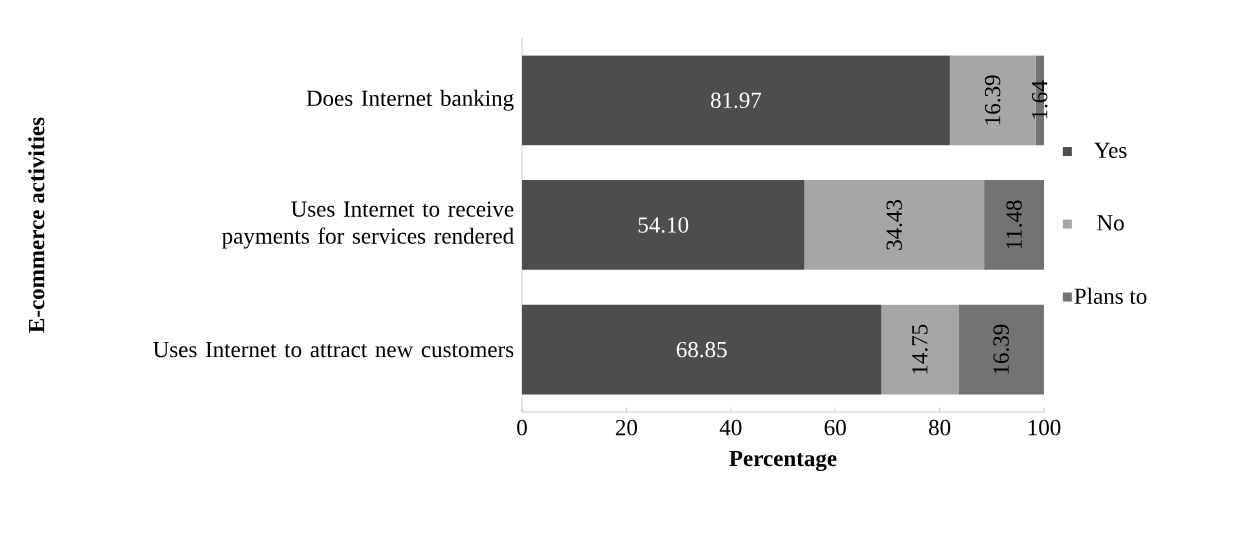 This screenshot has width=1238, height=545. What do you see at coordinates (36, 225) in the screenshot?
I see `y-axis-title: E-commerce activities` at bounding box center [36, 225].